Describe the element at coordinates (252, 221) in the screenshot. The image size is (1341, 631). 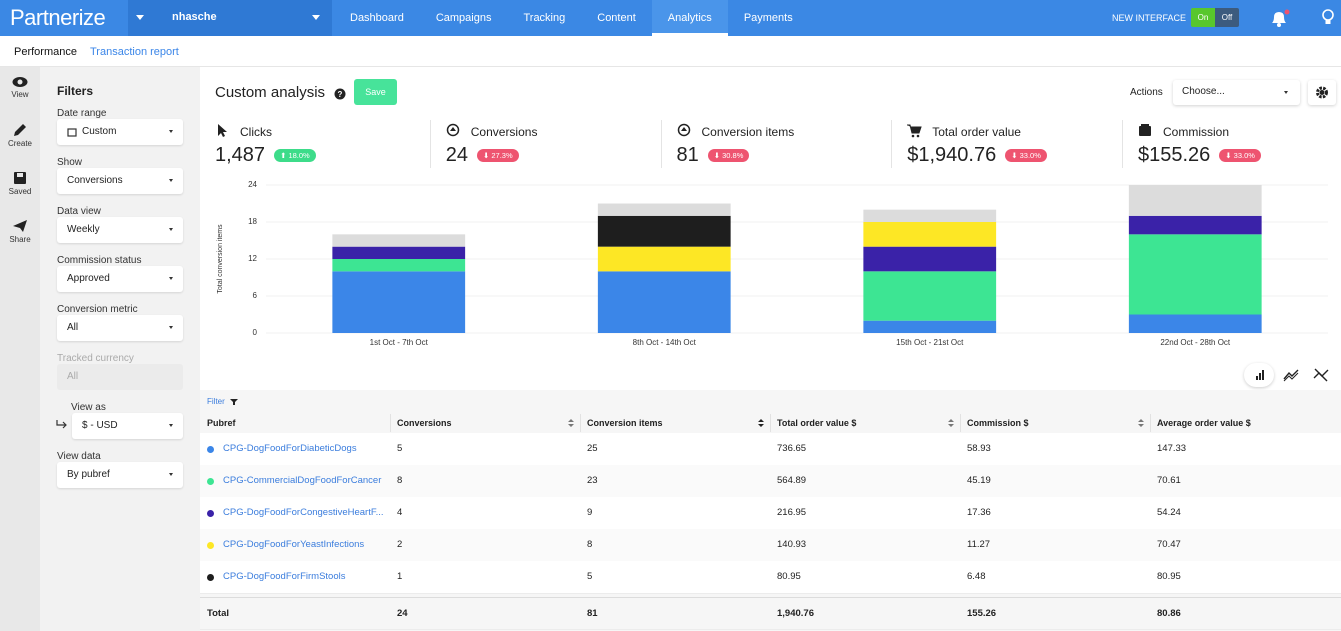
I see `y-tick-label: 18` at that location.